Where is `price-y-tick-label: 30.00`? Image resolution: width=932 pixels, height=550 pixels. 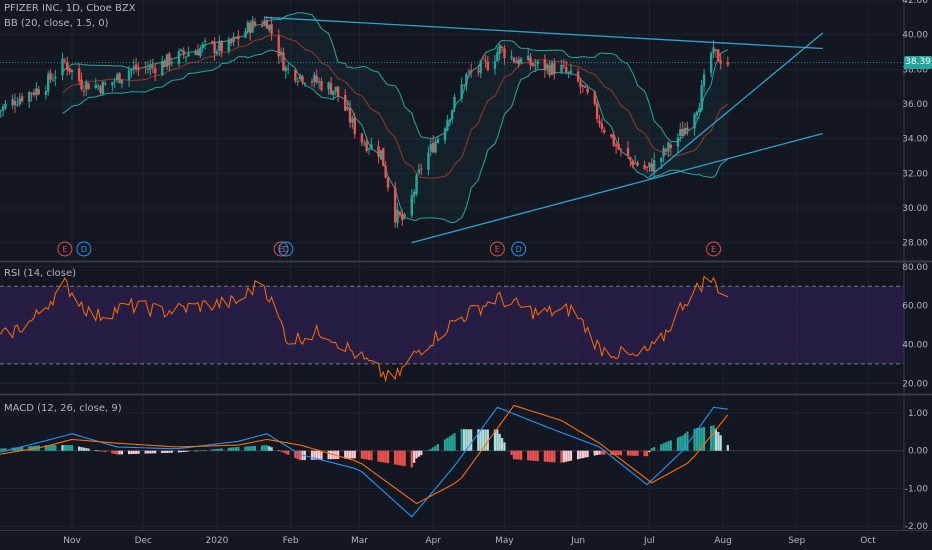 price-y-tick-label: 30.00 is located at coordinates (915, 209).